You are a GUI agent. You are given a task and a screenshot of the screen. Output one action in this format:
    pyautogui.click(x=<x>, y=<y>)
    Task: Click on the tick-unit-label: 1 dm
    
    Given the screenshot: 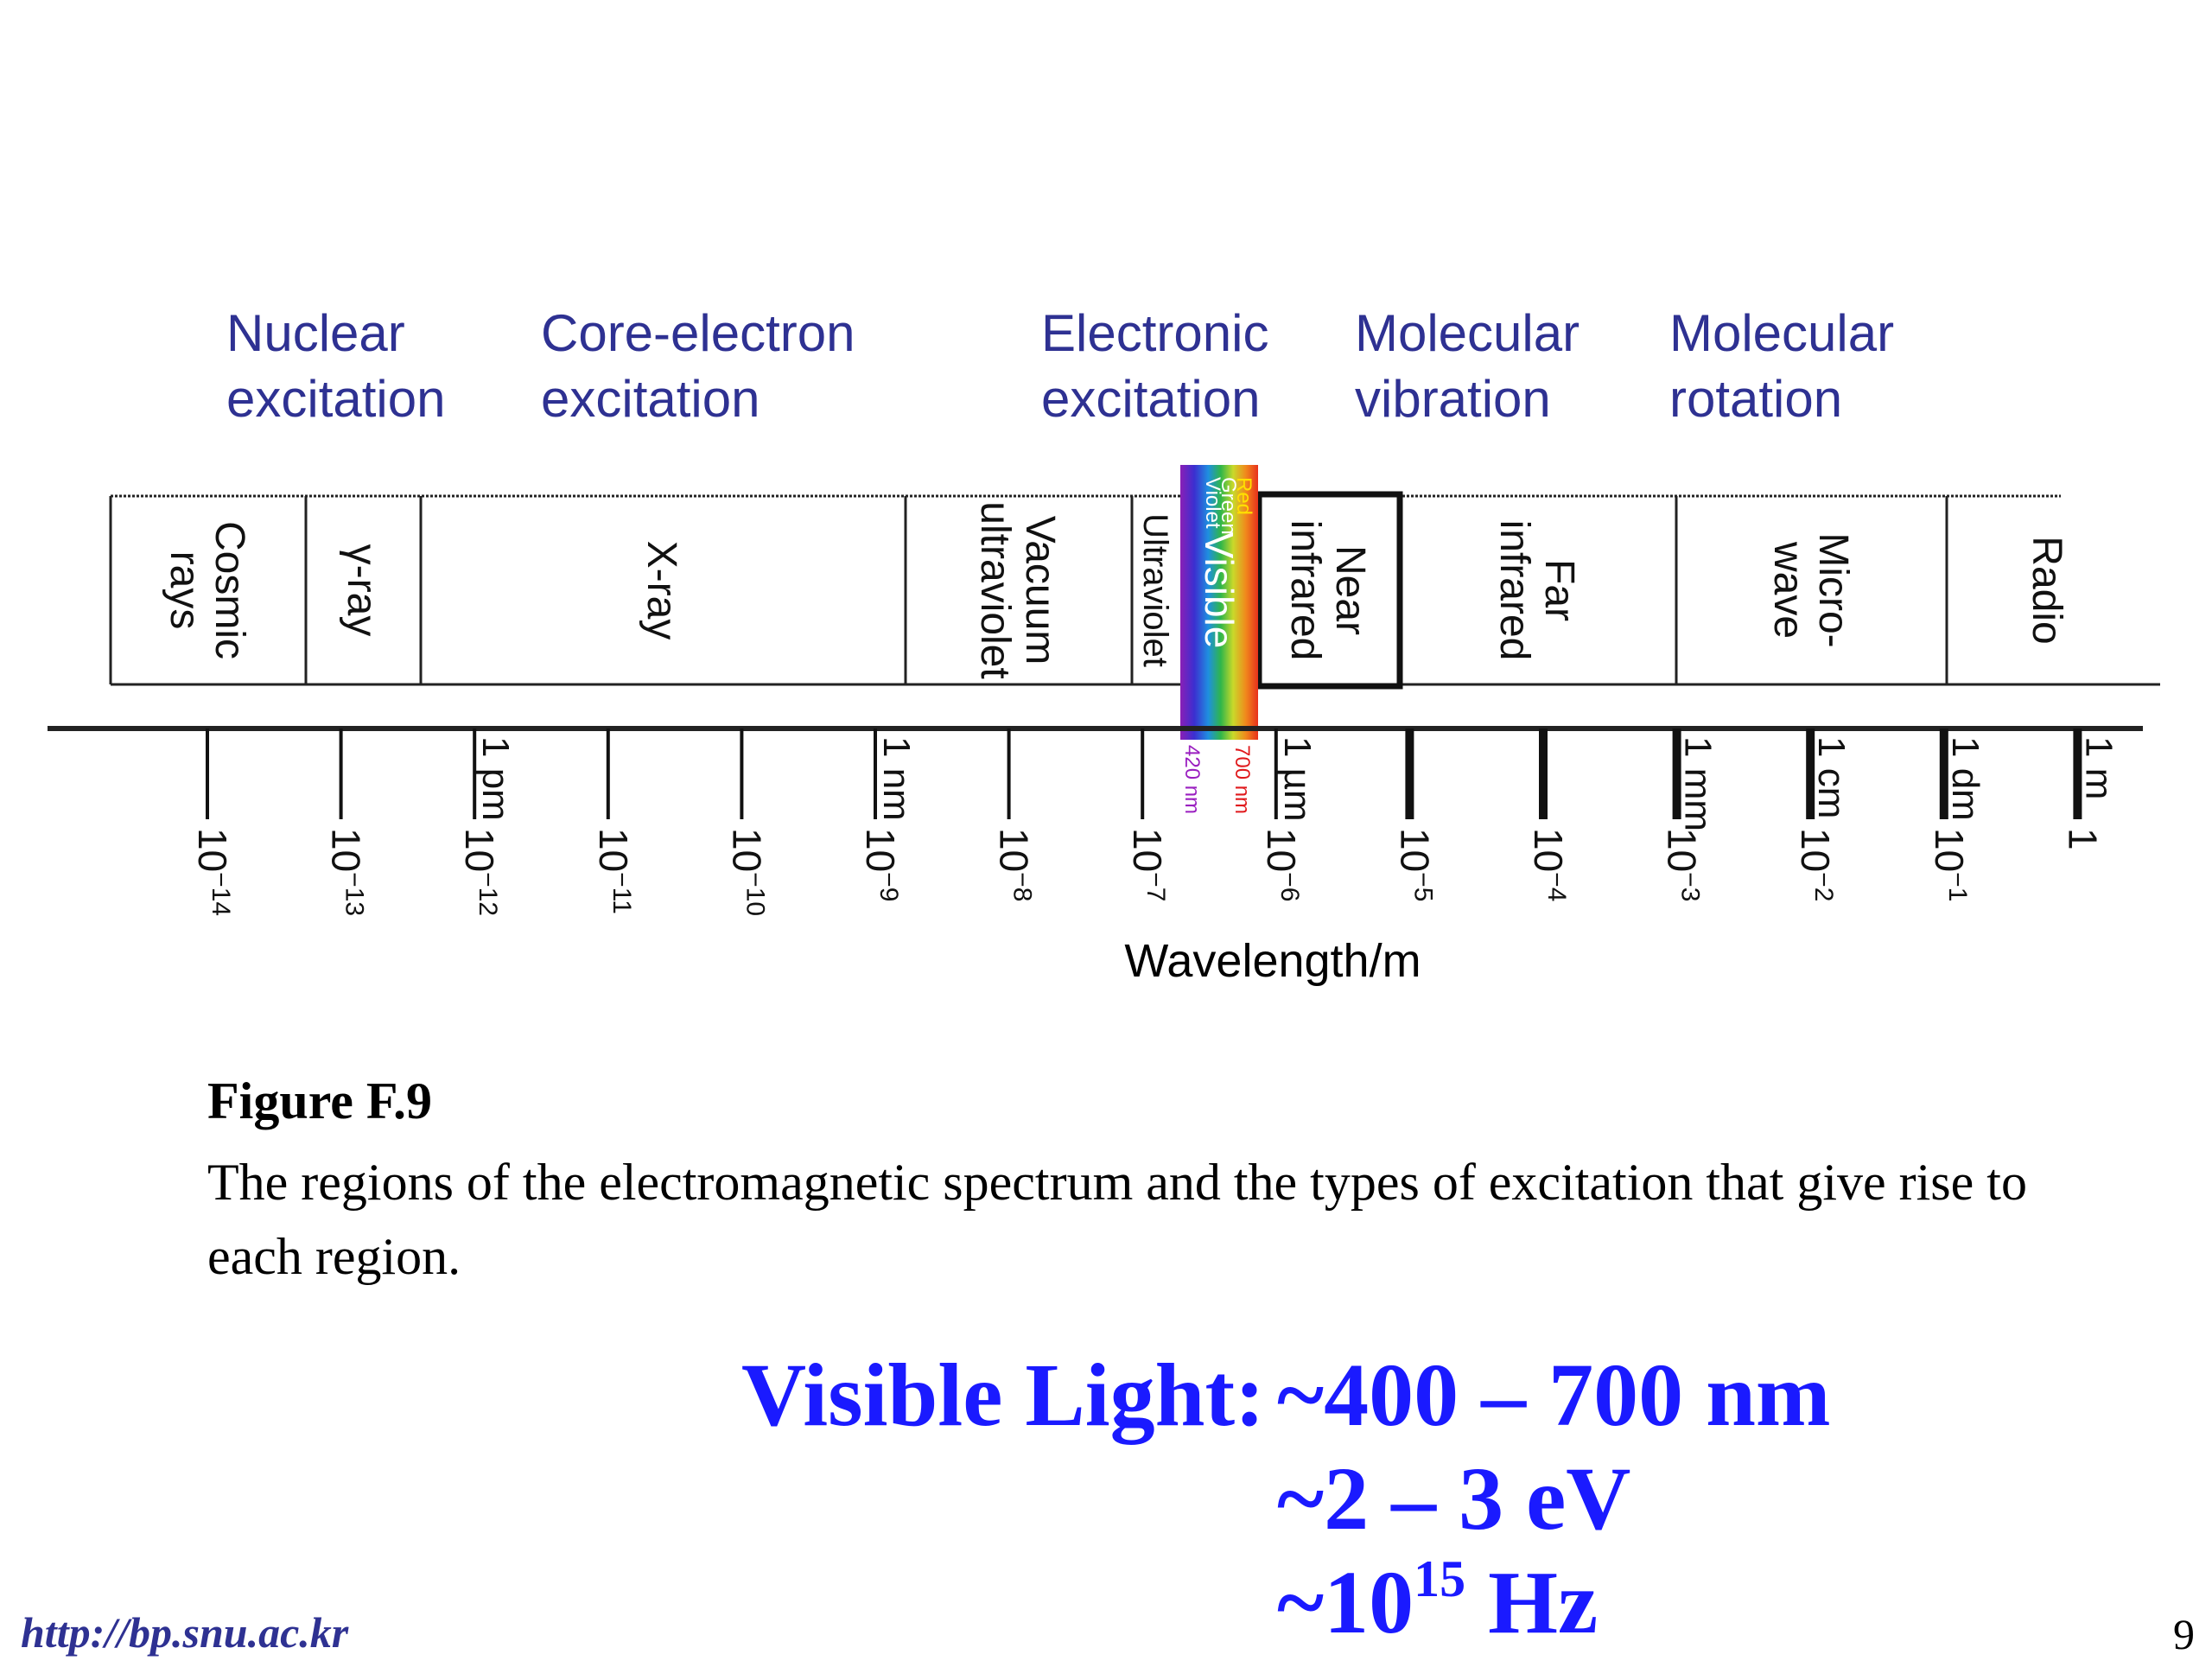 What is the action you would take?
    pyautogui.click(x=1965, y=778)
    